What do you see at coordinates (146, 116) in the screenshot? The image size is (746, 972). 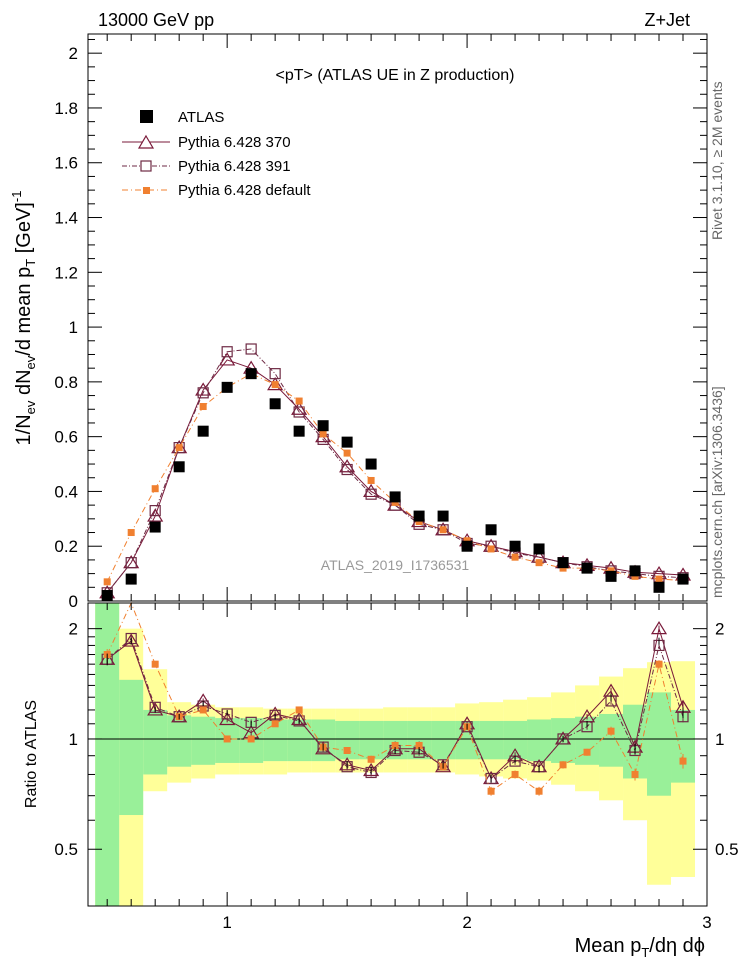 I see `legend-atlas-marker` at bounding box center [146, 116].